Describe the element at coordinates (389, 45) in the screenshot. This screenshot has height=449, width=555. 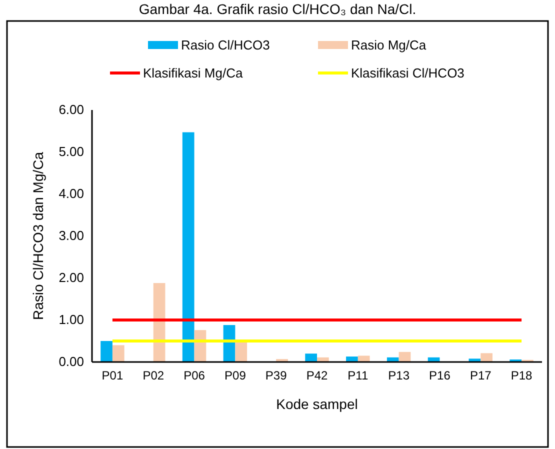
I see `legend-label: Rasio Mg/Ca` at that location.